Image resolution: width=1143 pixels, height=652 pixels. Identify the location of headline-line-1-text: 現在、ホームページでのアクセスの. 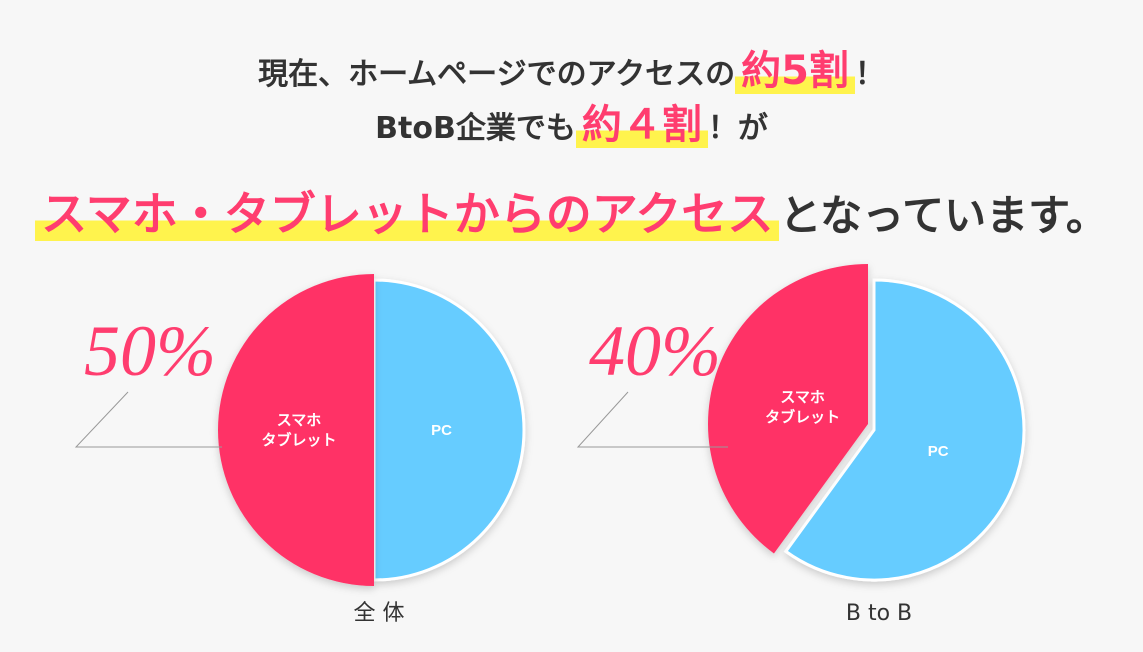
(497, 74).